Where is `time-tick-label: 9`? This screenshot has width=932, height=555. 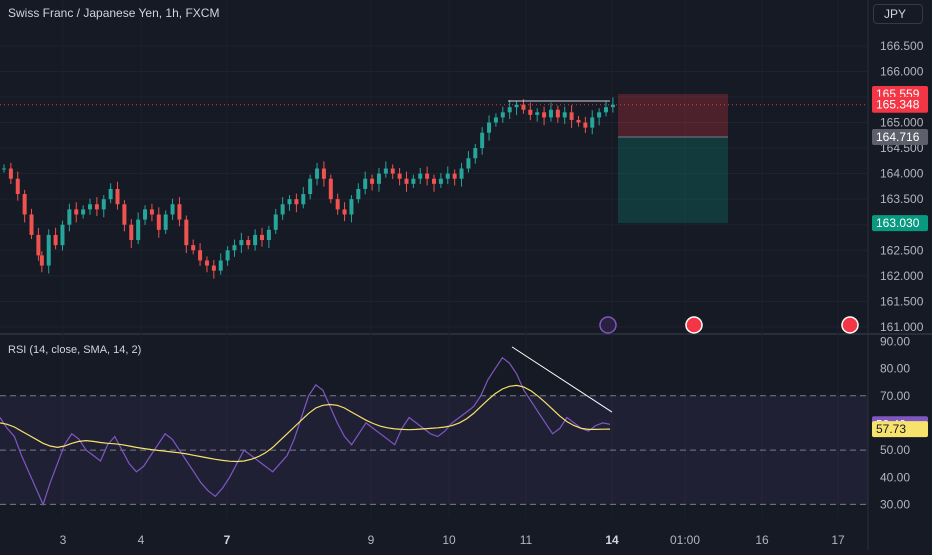
time-tick-label: 9 is located at coordinates (371, 540).